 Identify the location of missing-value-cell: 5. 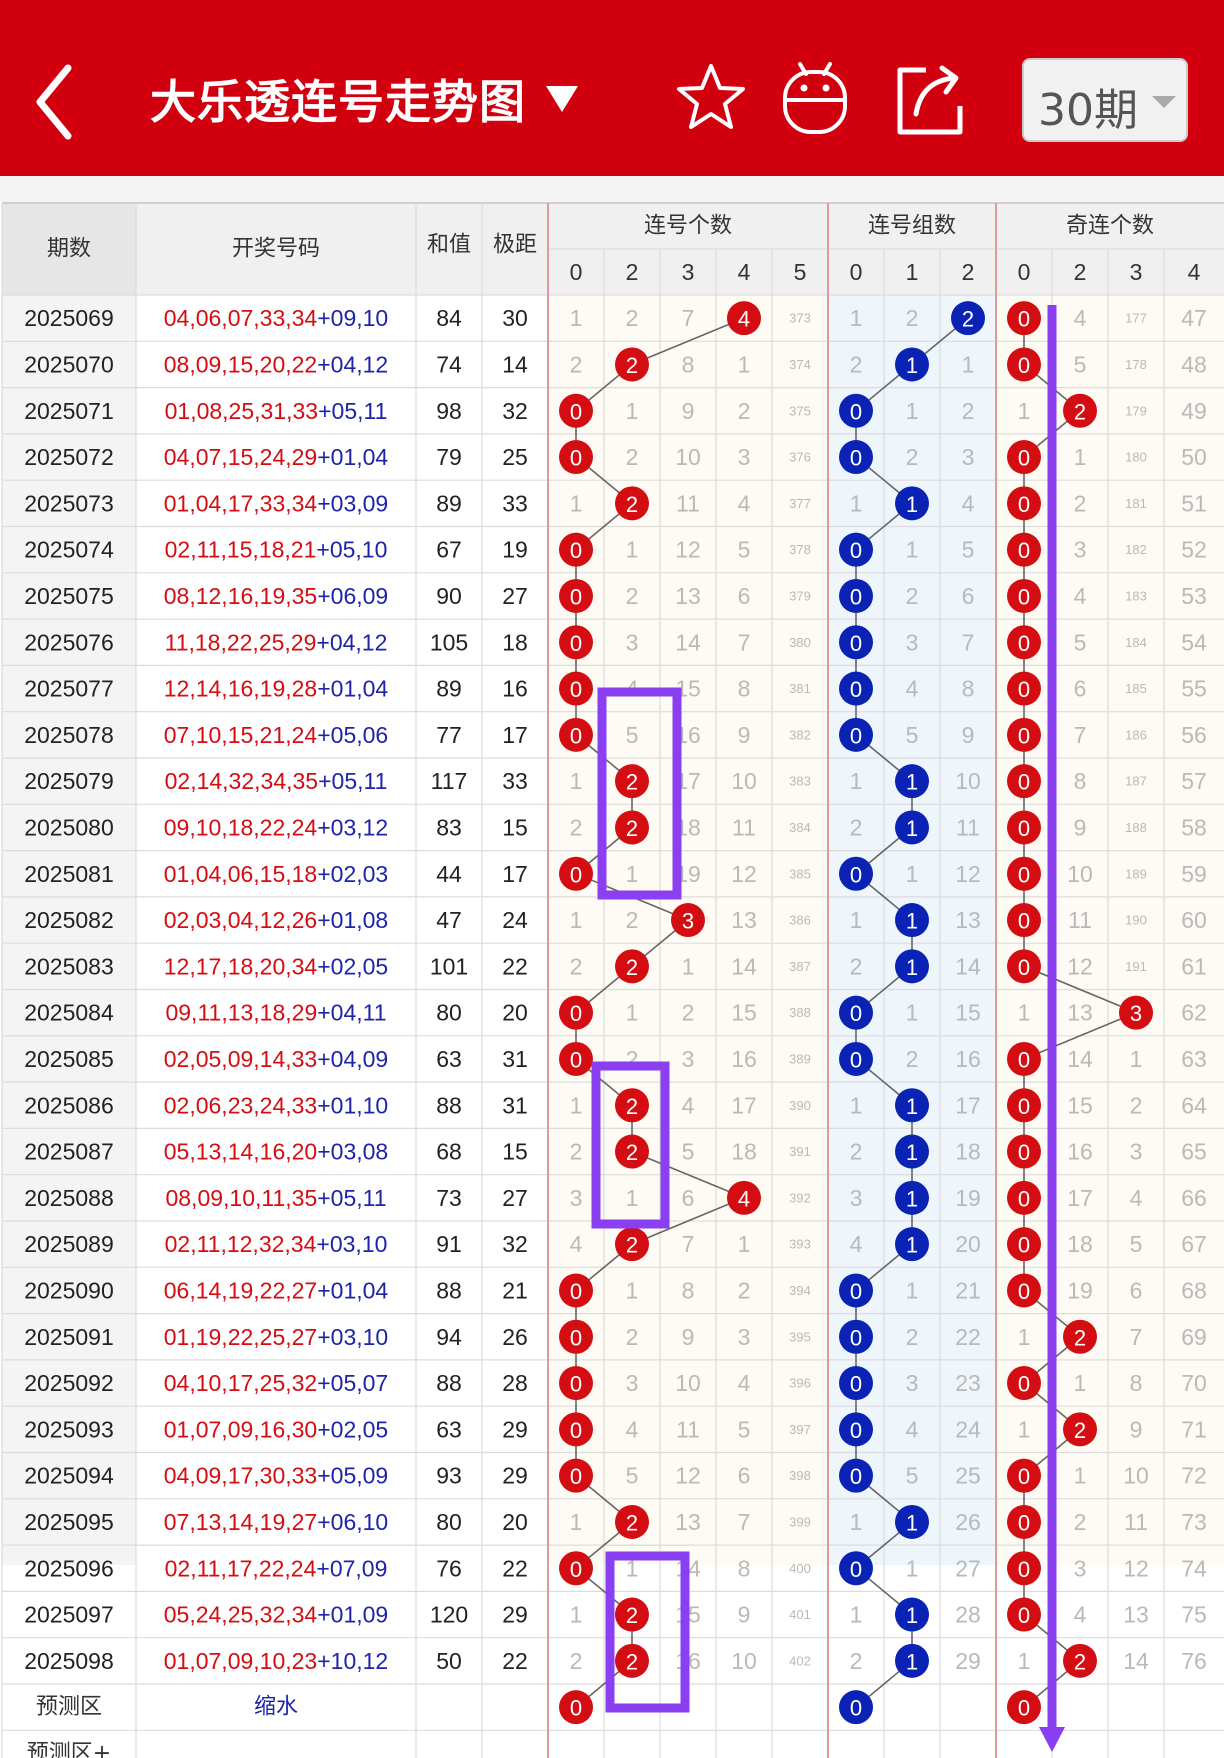
(744, 550).